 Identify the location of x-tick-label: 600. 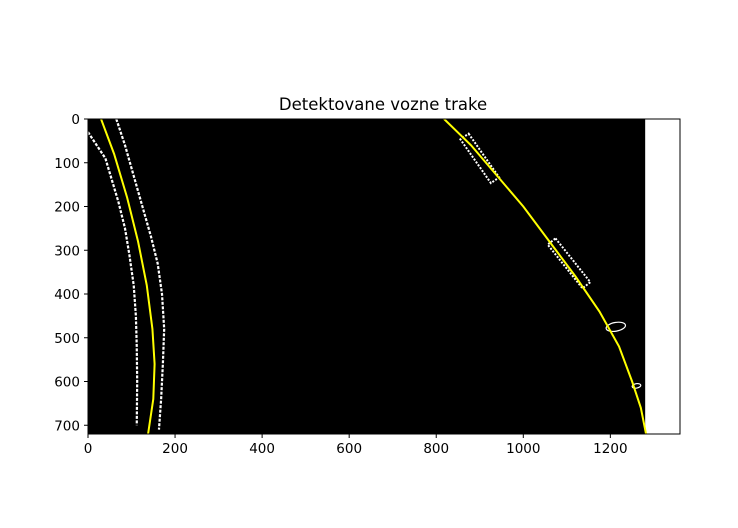
(349, 449).